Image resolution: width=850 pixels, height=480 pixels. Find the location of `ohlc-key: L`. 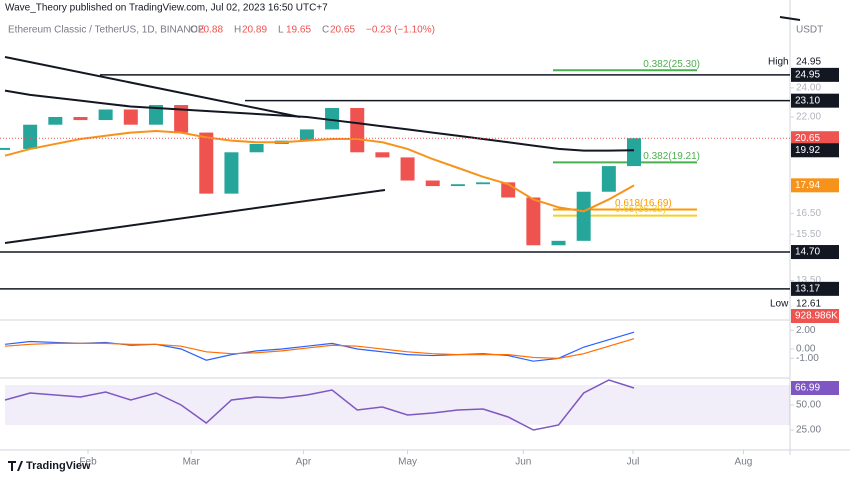

ohlc-key: L is located at coordinates (281, 30).